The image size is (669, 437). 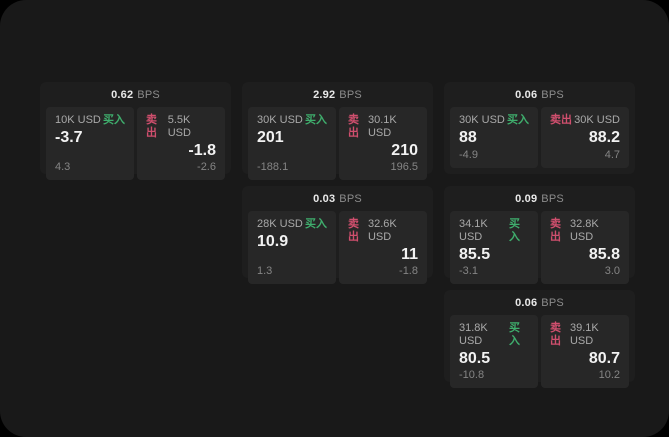 I want to click on sell-size-label: 32.8K USD, so click(x=584, y=230).